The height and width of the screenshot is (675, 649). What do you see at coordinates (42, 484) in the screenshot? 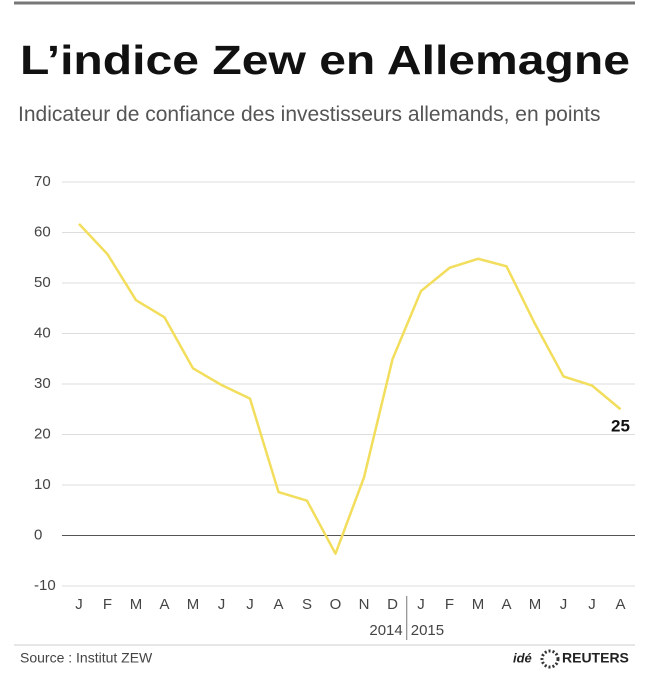
I see `y-tick-label: 10` at bounding box center [42, 484].